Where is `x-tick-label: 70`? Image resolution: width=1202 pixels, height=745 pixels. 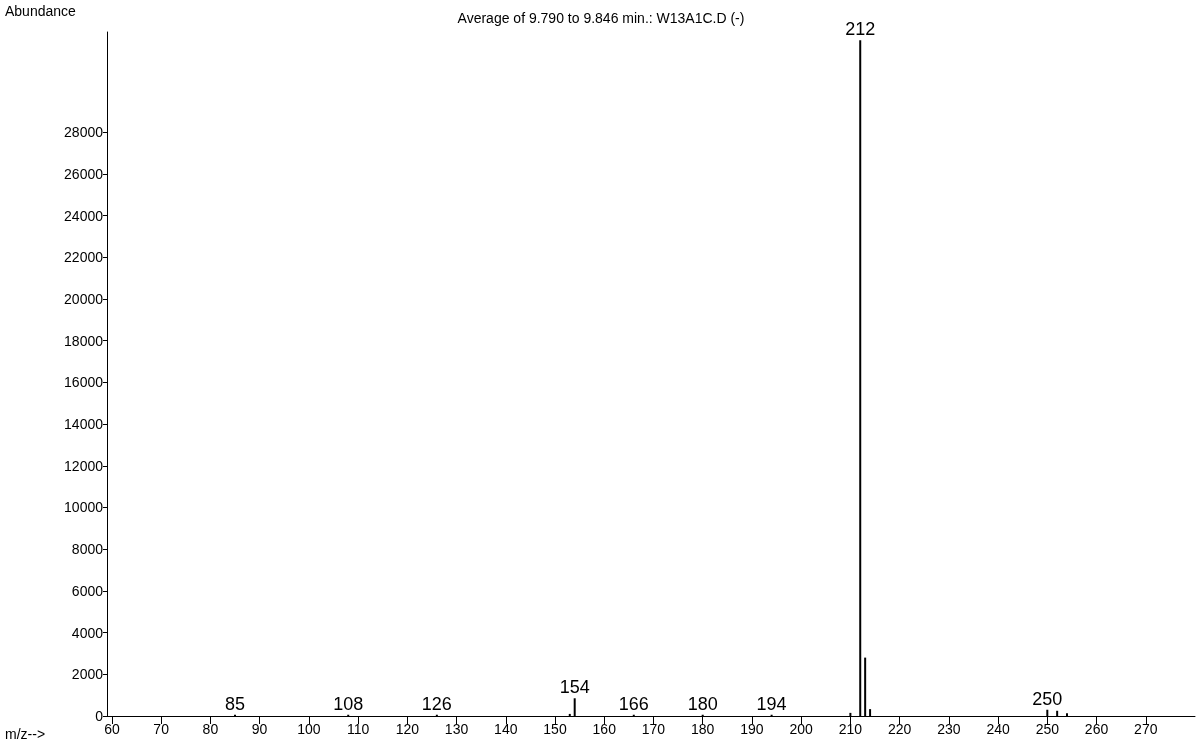 x-tick-label: 70 is located at coordinates (161, 729).